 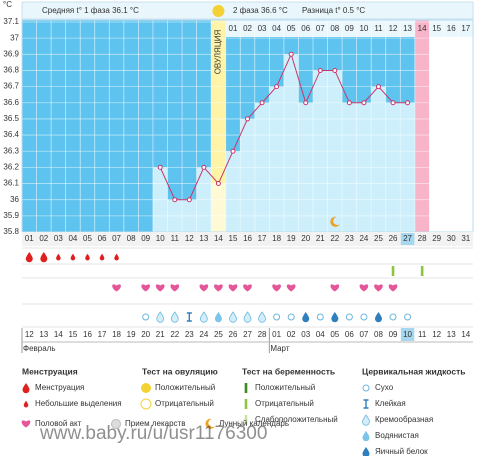 I want to click on x-tick-label: 17, so click(x=262, y=238).